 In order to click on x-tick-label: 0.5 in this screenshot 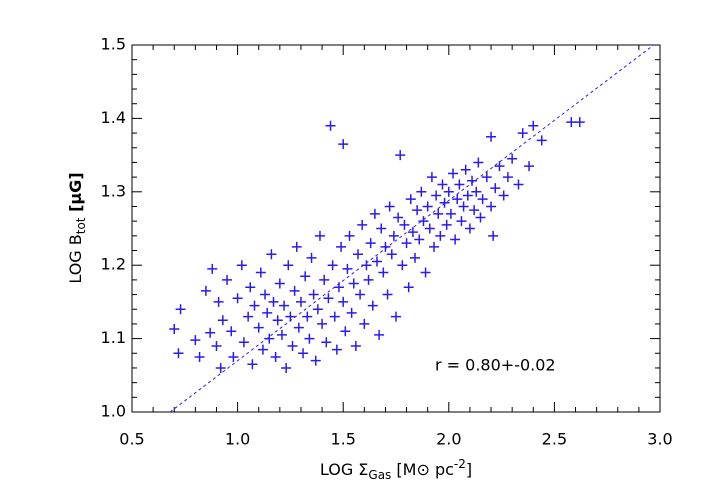, I will do `click(131, 439)`.